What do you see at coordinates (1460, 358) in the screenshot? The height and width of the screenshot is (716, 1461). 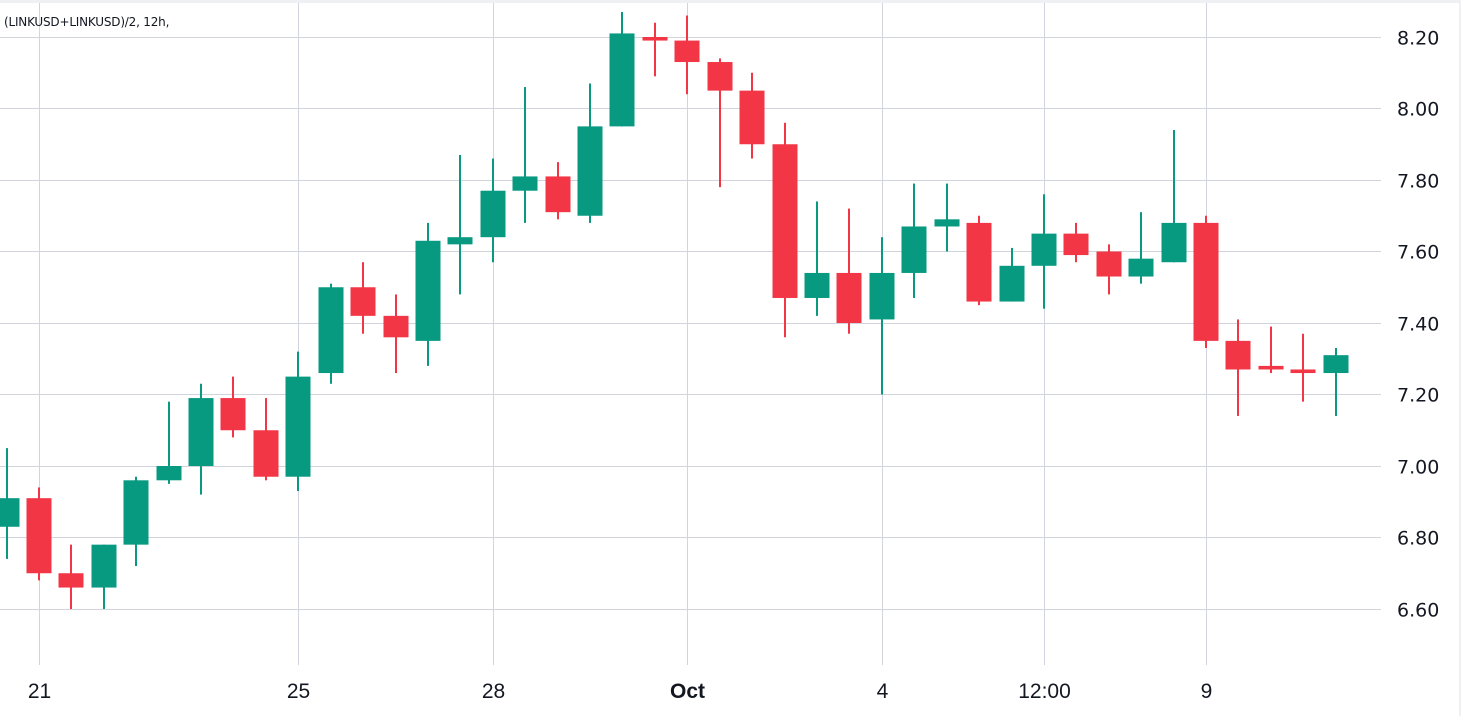 I see `right-border` at bounding box center [1460, 358].